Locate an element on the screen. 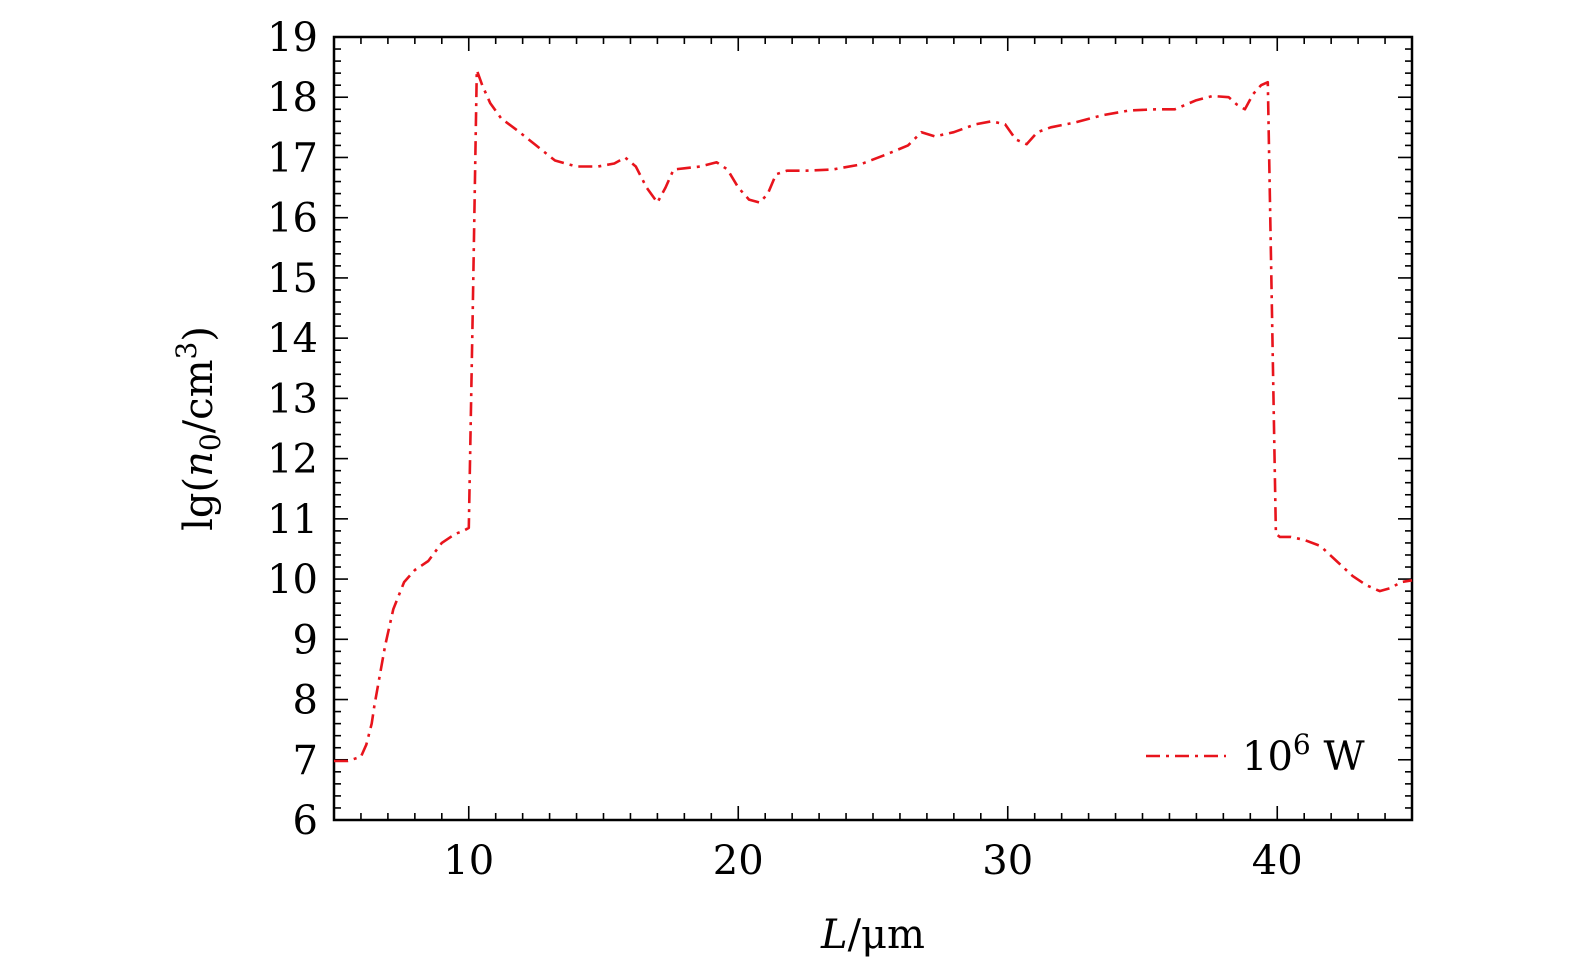  y-axis-label: lg(n0/cm3) is located at coordinates (198, 428).